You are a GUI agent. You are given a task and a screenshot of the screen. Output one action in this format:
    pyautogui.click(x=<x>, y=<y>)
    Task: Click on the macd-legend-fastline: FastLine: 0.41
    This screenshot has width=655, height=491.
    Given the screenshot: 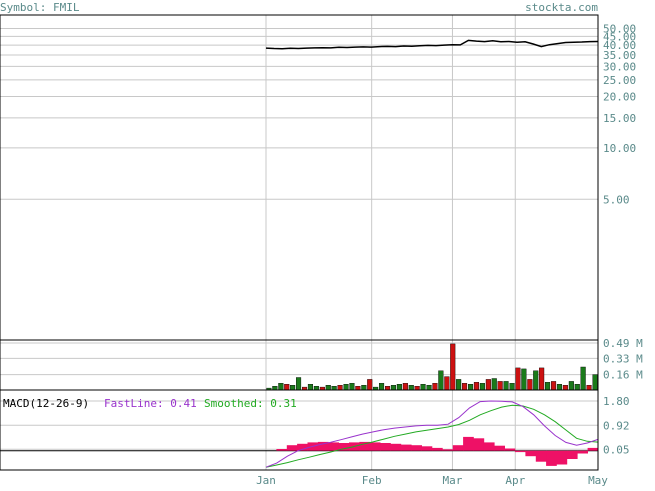 What is the action you would take?
    pyautogui.click(x=150, y=403)
    